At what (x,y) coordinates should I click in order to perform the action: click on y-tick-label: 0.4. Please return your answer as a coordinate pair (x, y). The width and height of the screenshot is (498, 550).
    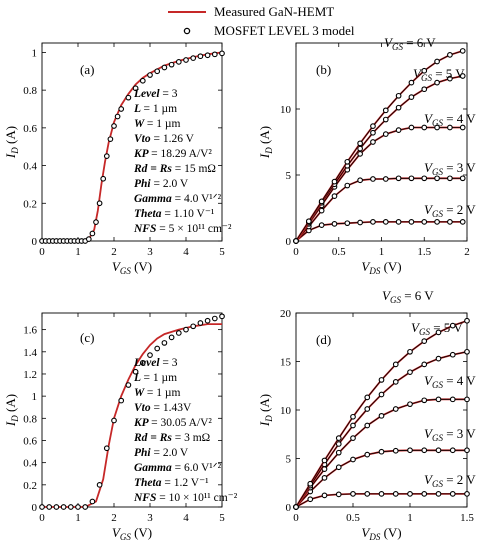
    Looking at the image, I should click on (30, 167).